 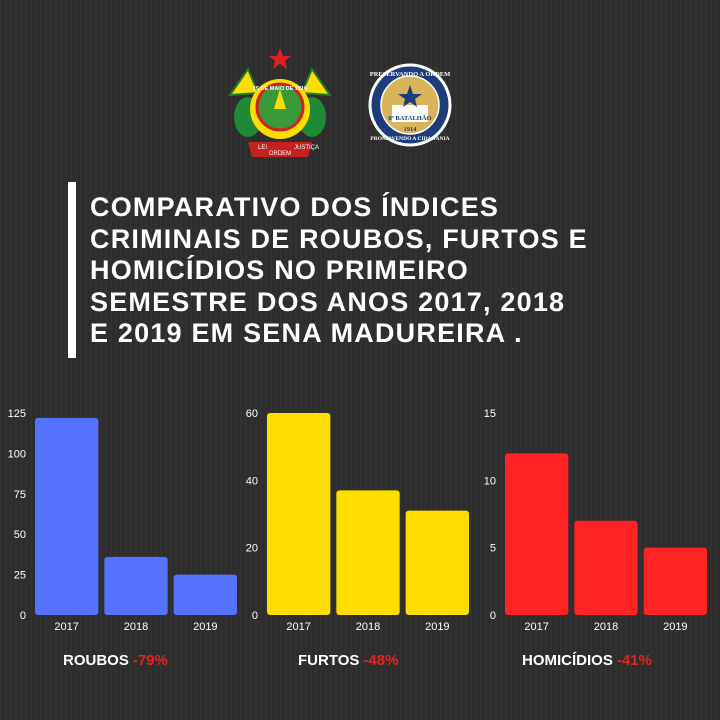 I want to click on homicidios-chart-svg: 0 5 10 15 2017 2018 2019, so click(x=595, y=520).